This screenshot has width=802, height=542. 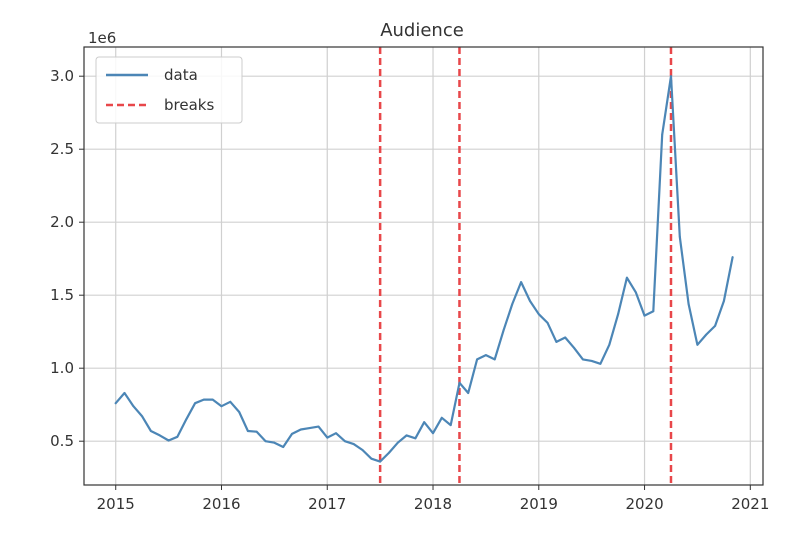 What do you see at coordinates (327, 504) in the screenshot?
I see `x-tick-label: 2017` at bounding box center [327, 504].